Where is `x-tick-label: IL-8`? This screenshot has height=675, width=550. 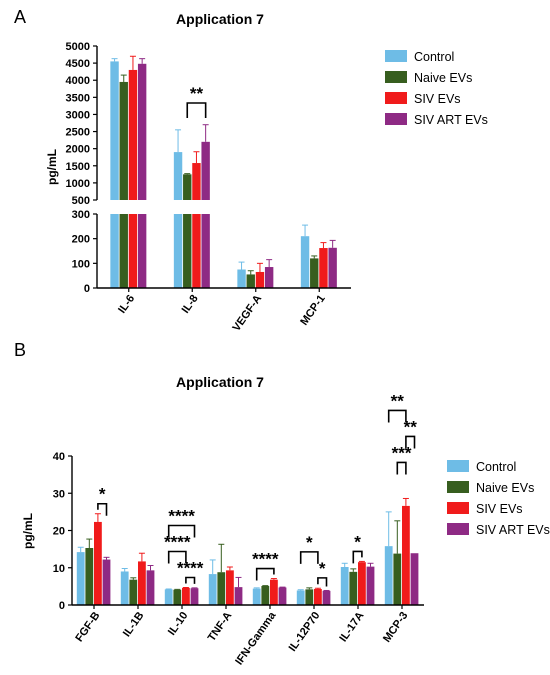
x-tick-label: IL-8 is located at coordinates (190, 304).